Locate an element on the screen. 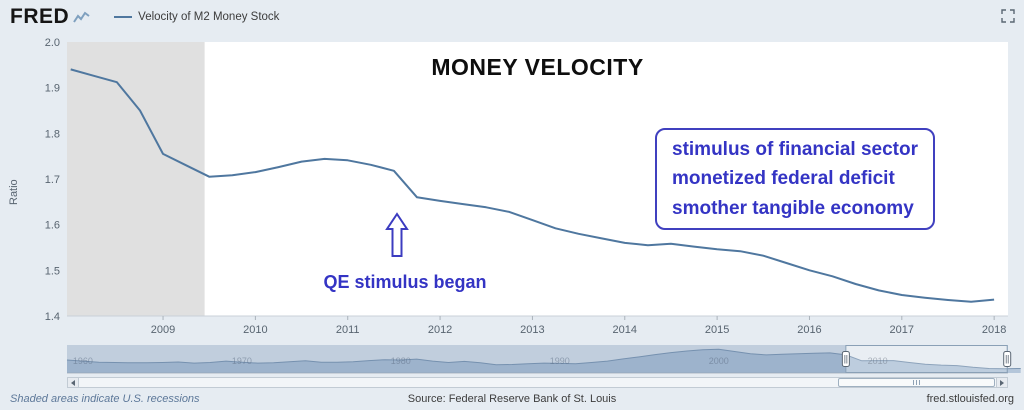 The width and height of the screenshot is (1024, 410). x-tick-label: 2018 is located at coordinates (994, 330).